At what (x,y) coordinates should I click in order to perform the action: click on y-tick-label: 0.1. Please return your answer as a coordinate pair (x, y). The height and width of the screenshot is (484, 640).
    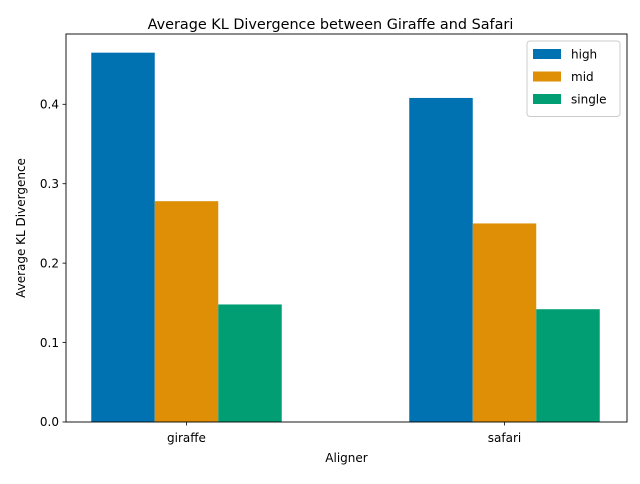
    Looking at the image, I should click on (49, 343).